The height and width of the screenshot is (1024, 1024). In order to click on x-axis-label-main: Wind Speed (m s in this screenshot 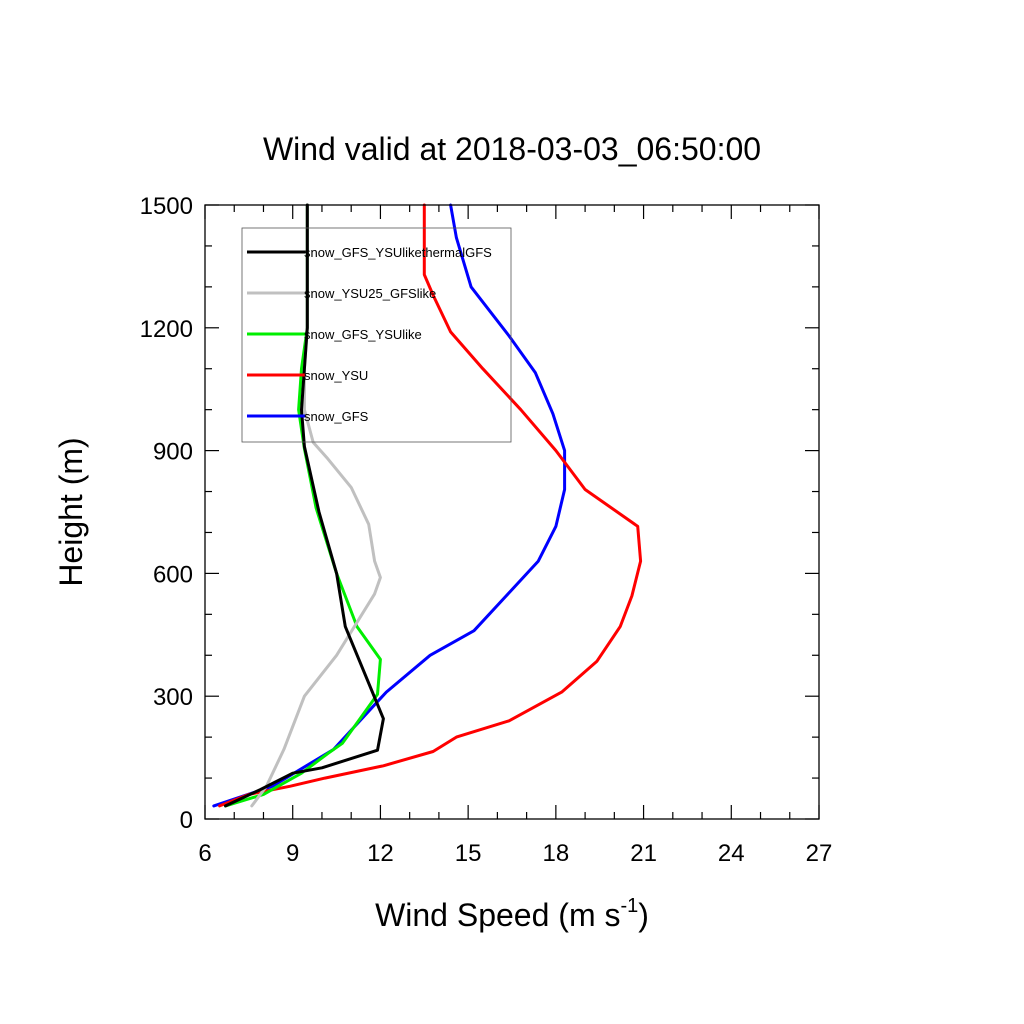, I will do `click(497, 915)`.